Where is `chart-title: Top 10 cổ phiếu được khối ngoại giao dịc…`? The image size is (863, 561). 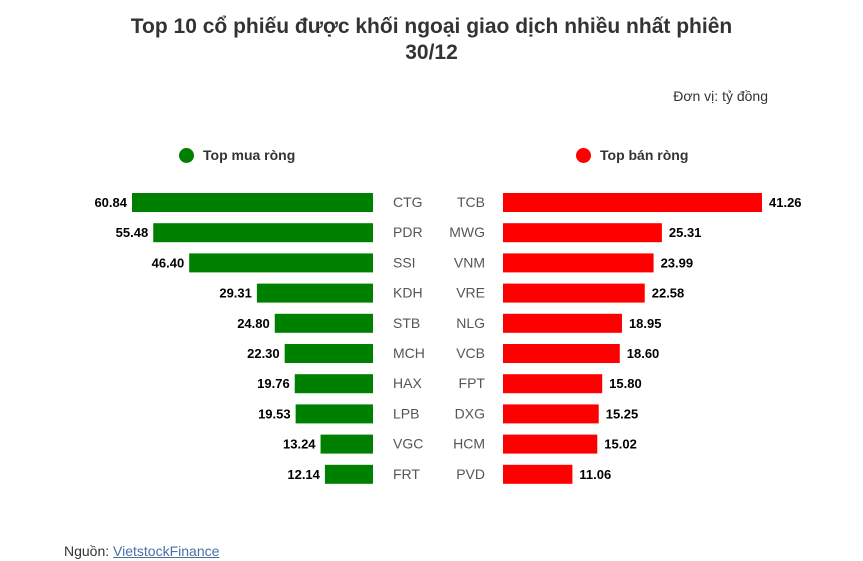
chart-title: Top 10 cổ phiếu được khối ngoại giao dịc… is located at coordinates (431, 40).